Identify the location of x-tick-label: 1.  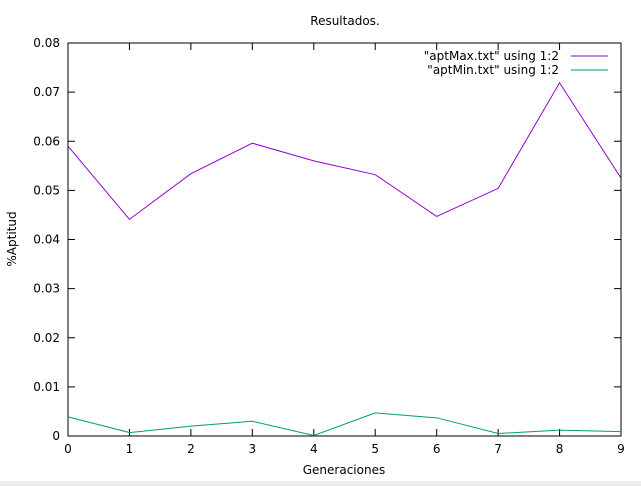
(130, 449).